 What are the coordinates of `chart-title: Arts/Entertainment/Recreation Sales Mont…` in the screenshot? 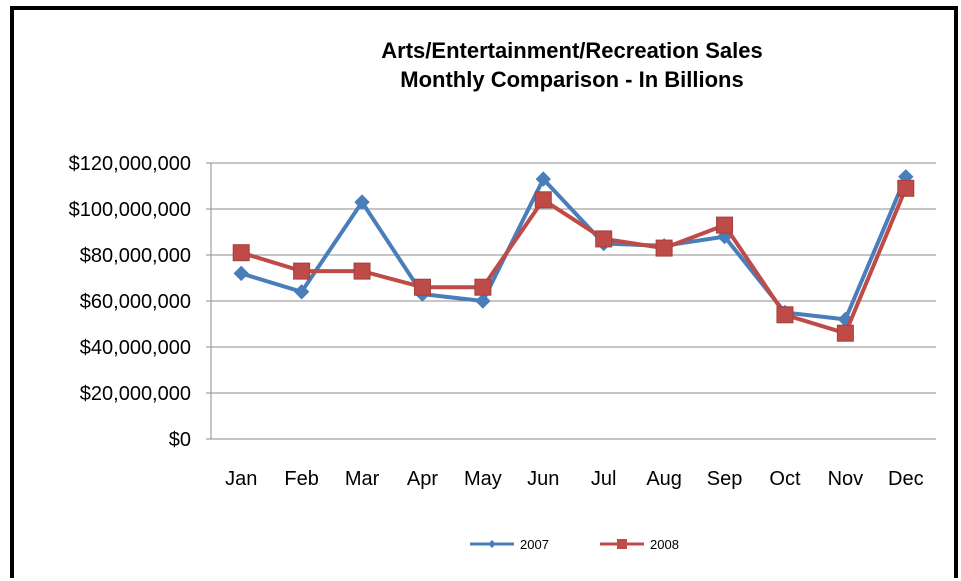 It's located at (571, 65).